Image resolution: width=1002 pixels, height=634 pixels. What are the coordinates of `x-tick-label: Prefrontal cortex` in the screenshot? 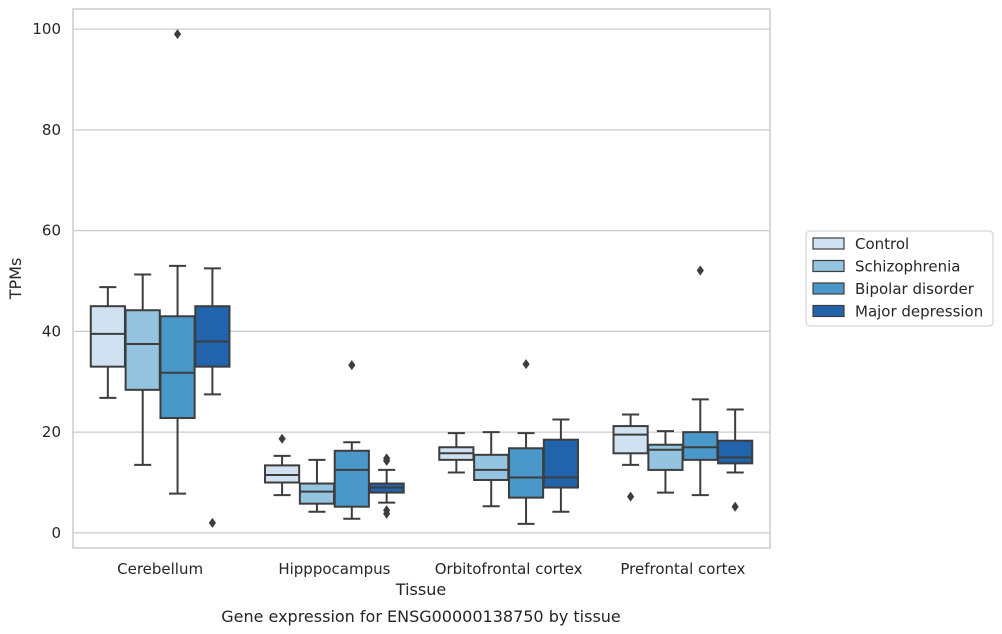 It's located at (682, 569).